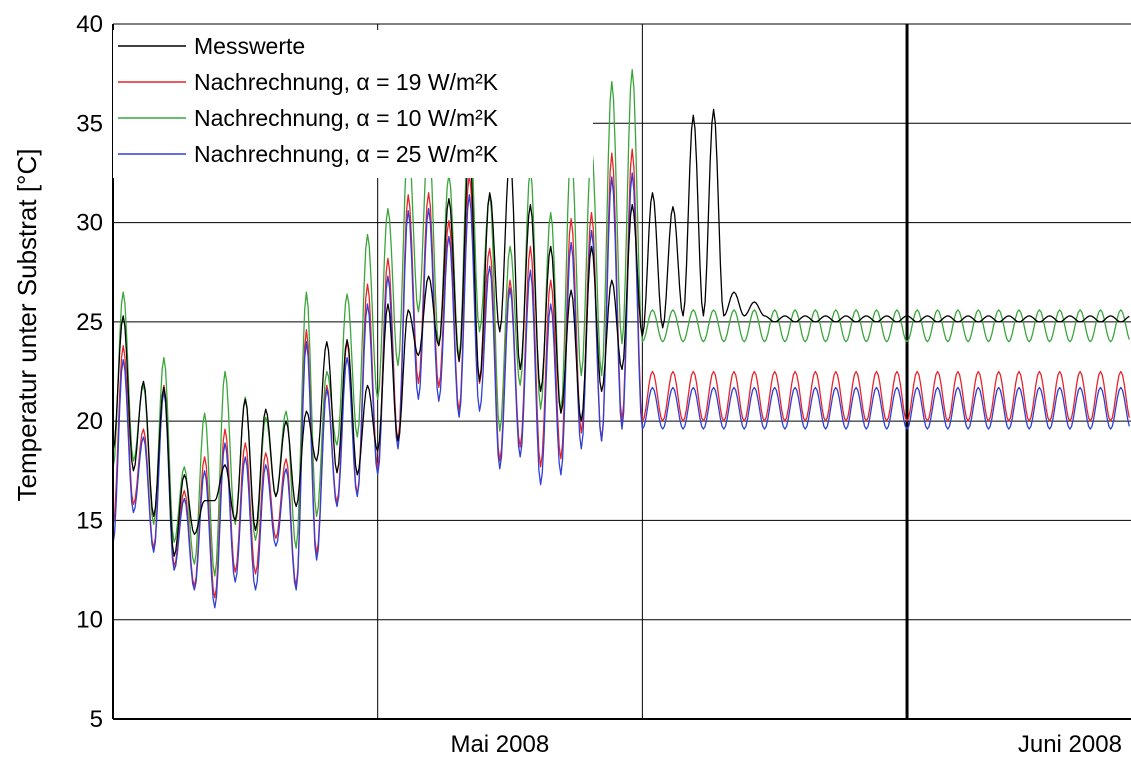  What do you see at coordinates (346, 118) in the screenshot?
I see `legend-label: Nachrechnung, α = 10 W/m²K` at bounding box center [346, 118].